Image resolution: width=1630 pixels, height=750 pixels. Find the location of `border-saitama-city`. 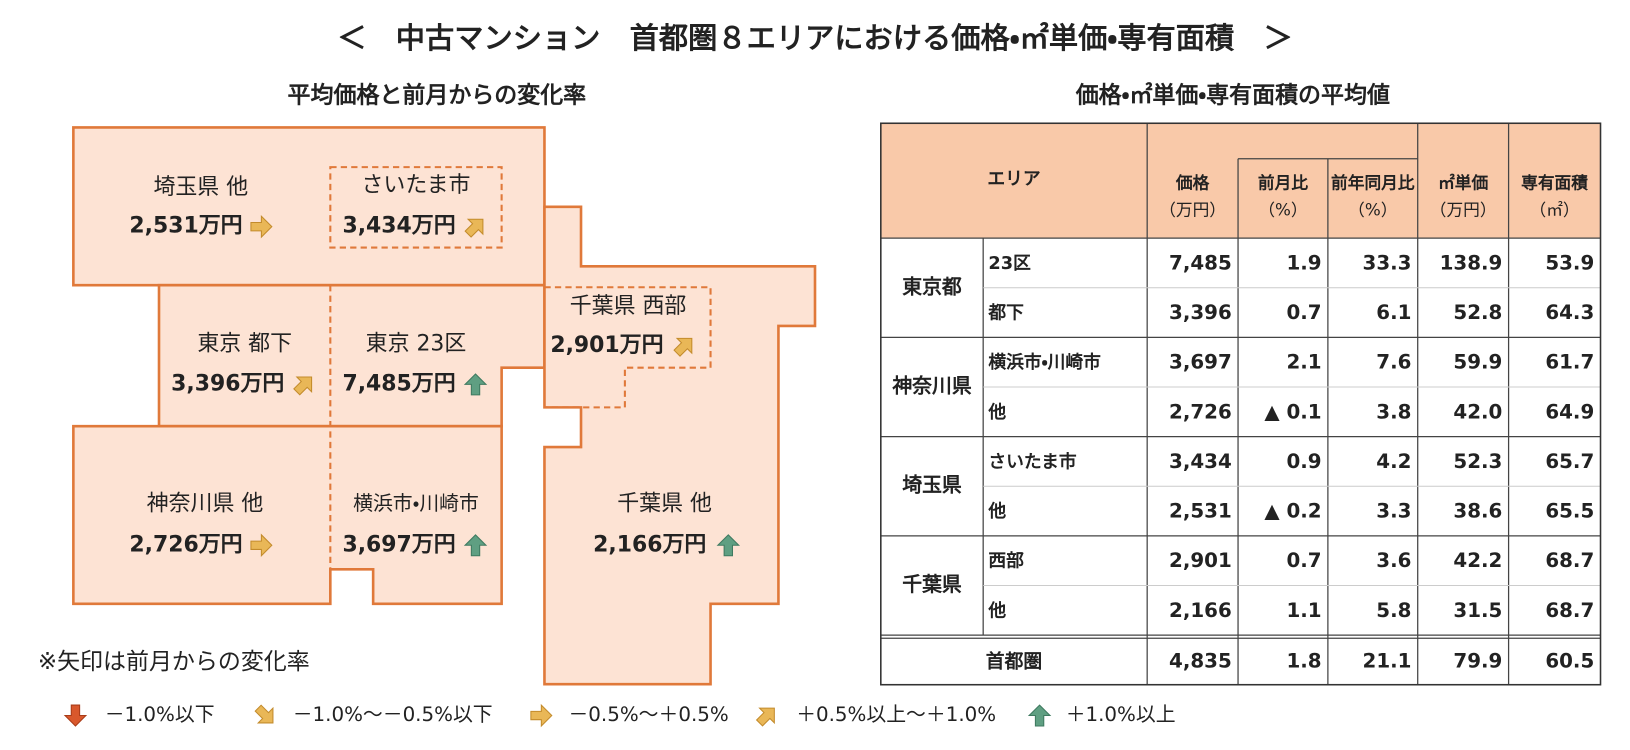

border-saitama-city is located at coordinates (416, 207).